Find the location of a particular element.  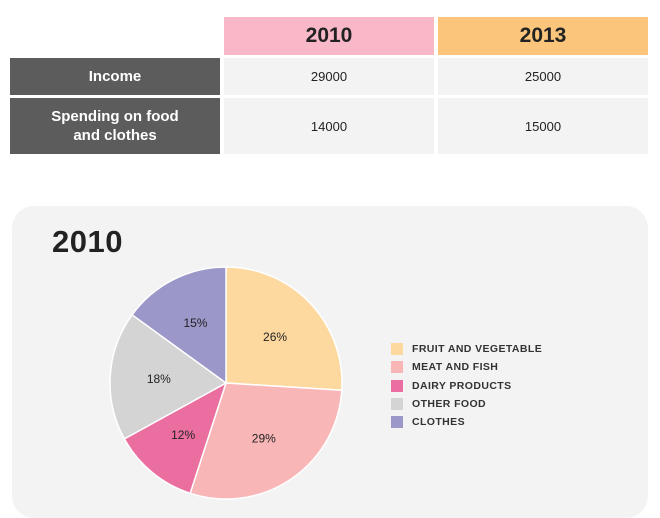

row-label-line-1: Spending on food is located at coordinates (115, 116).